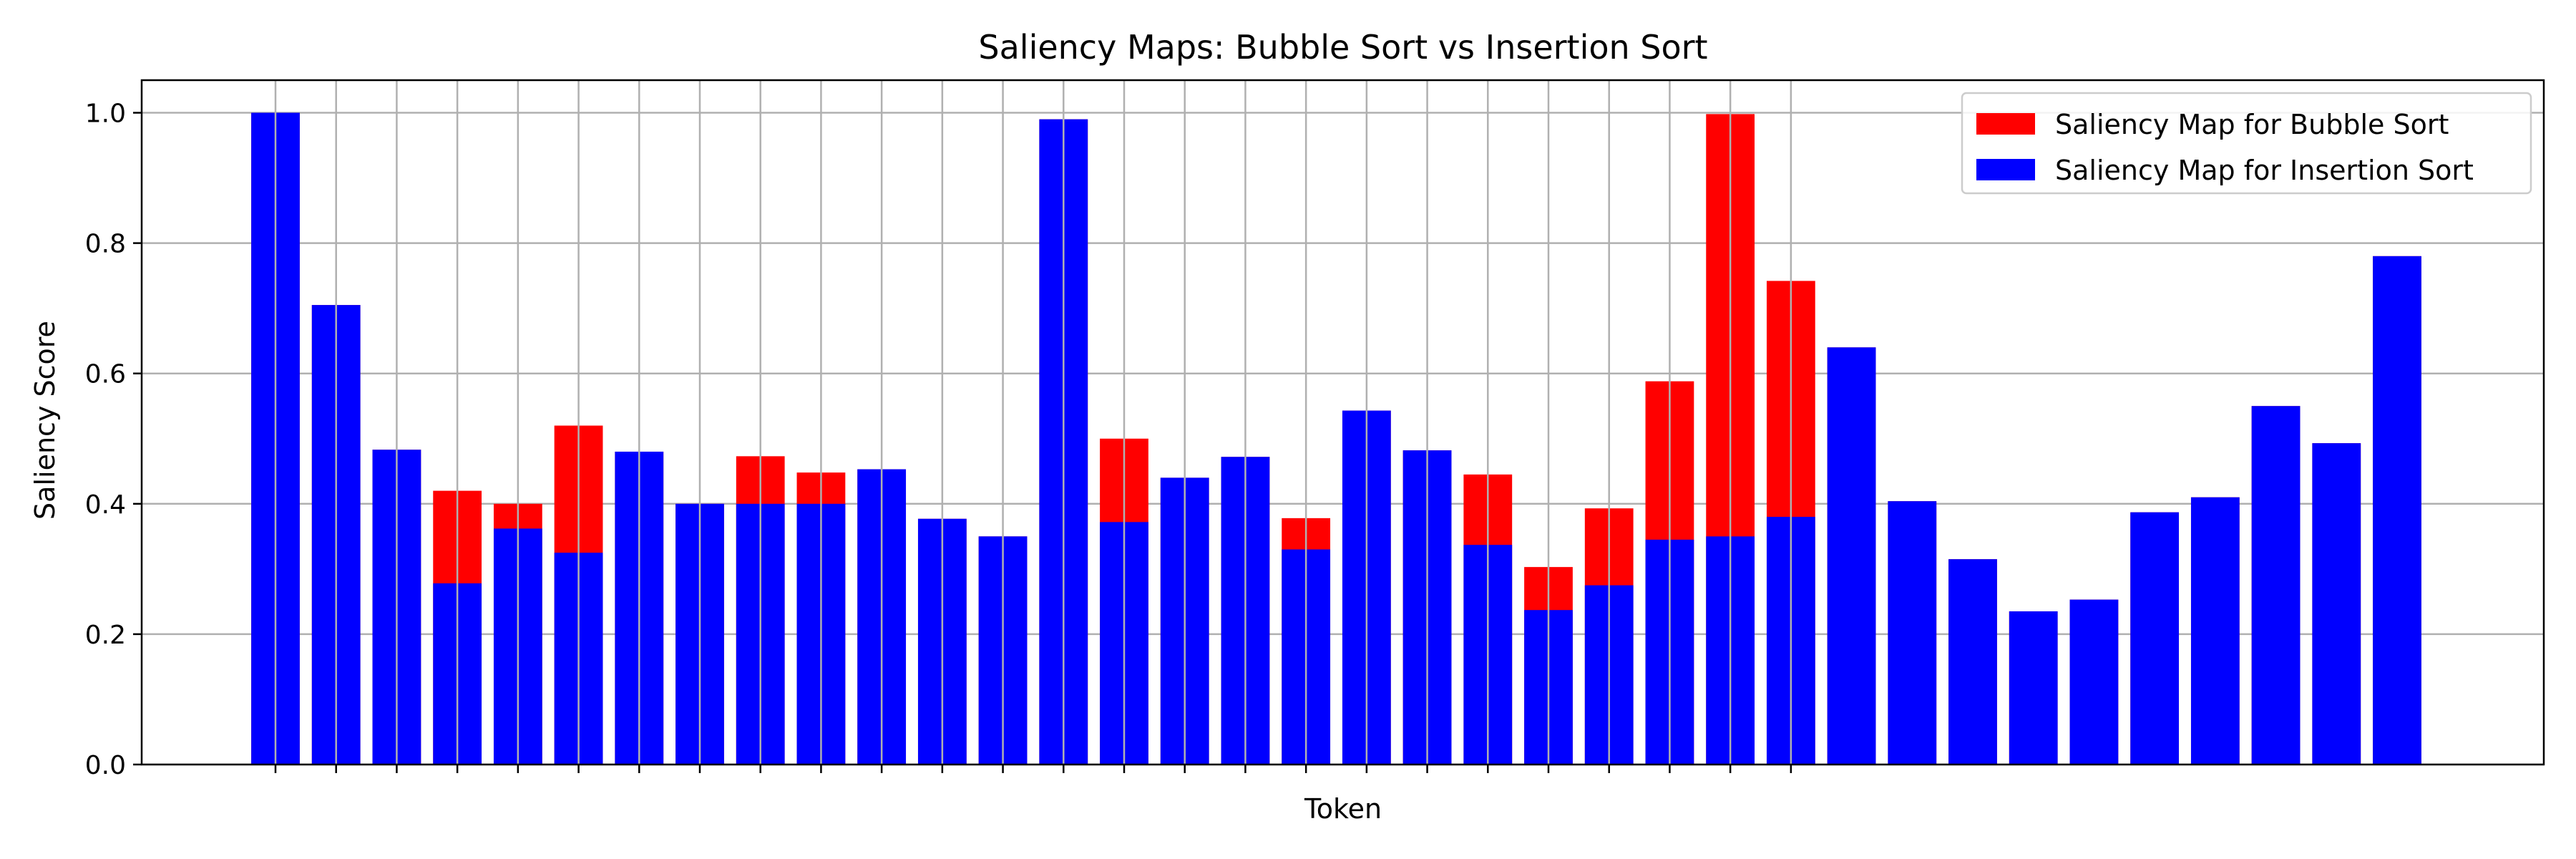 This screenshot has height=859, width=2576. What do you see at coordinates (2252, 124) in the screenshot?
I see `legend-label: Saliency Map for Bubble Sort` at bounding box center [2252, 124].